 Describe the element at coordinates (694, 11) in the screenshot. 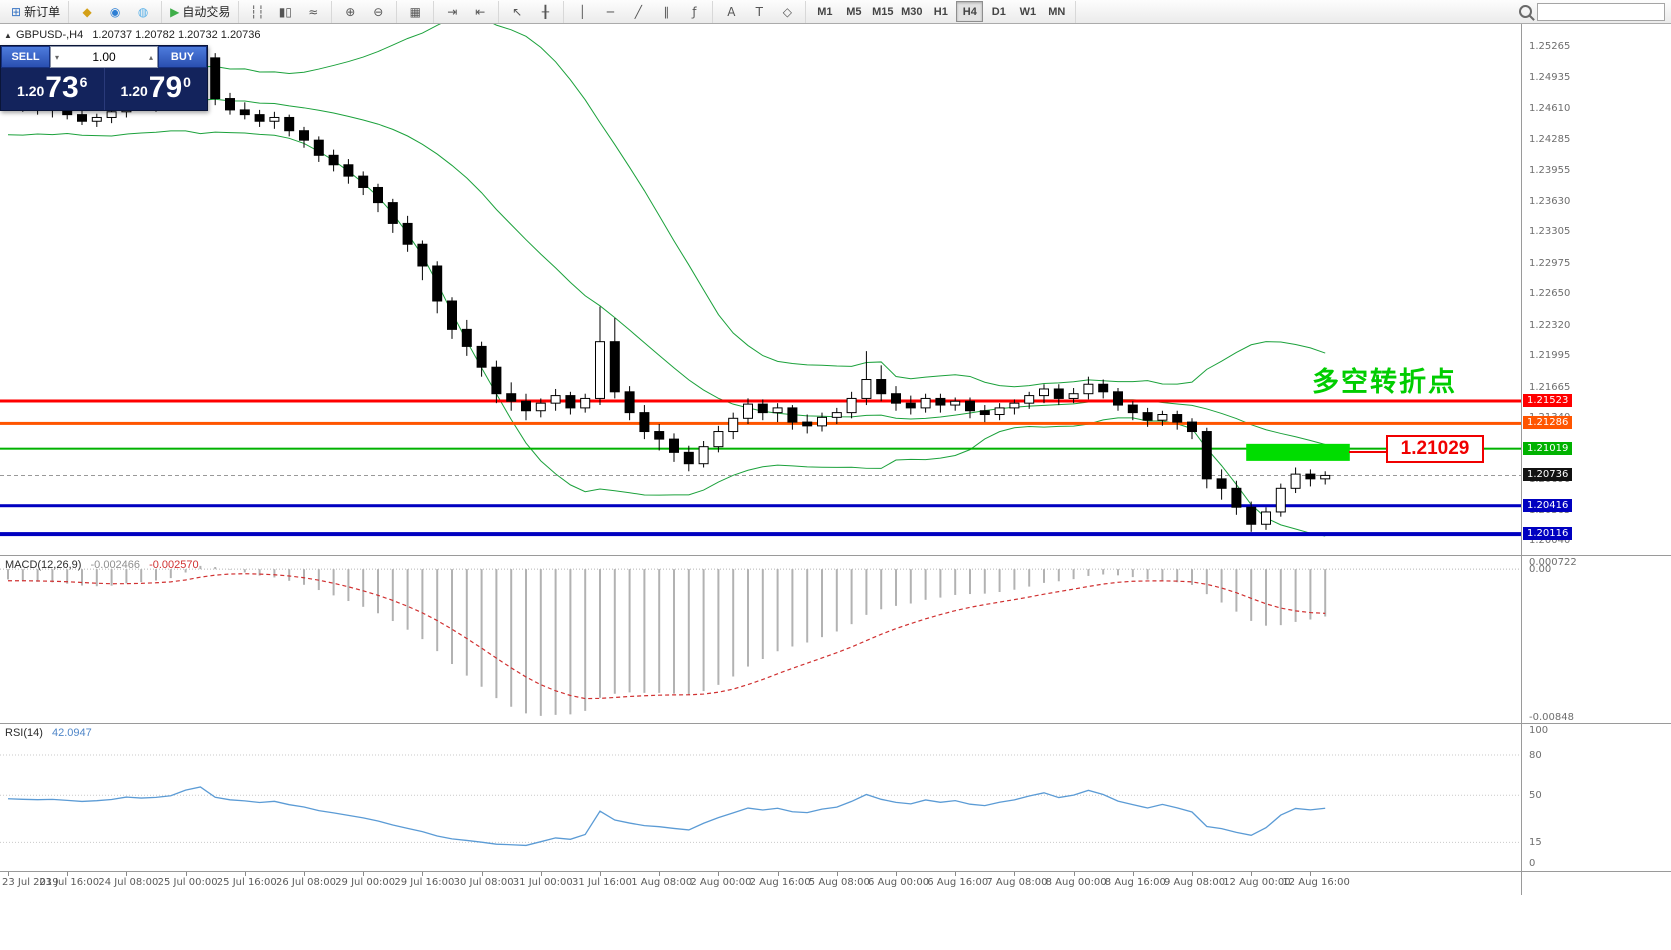

I see `fibonacci-button: ƒ` at that location.